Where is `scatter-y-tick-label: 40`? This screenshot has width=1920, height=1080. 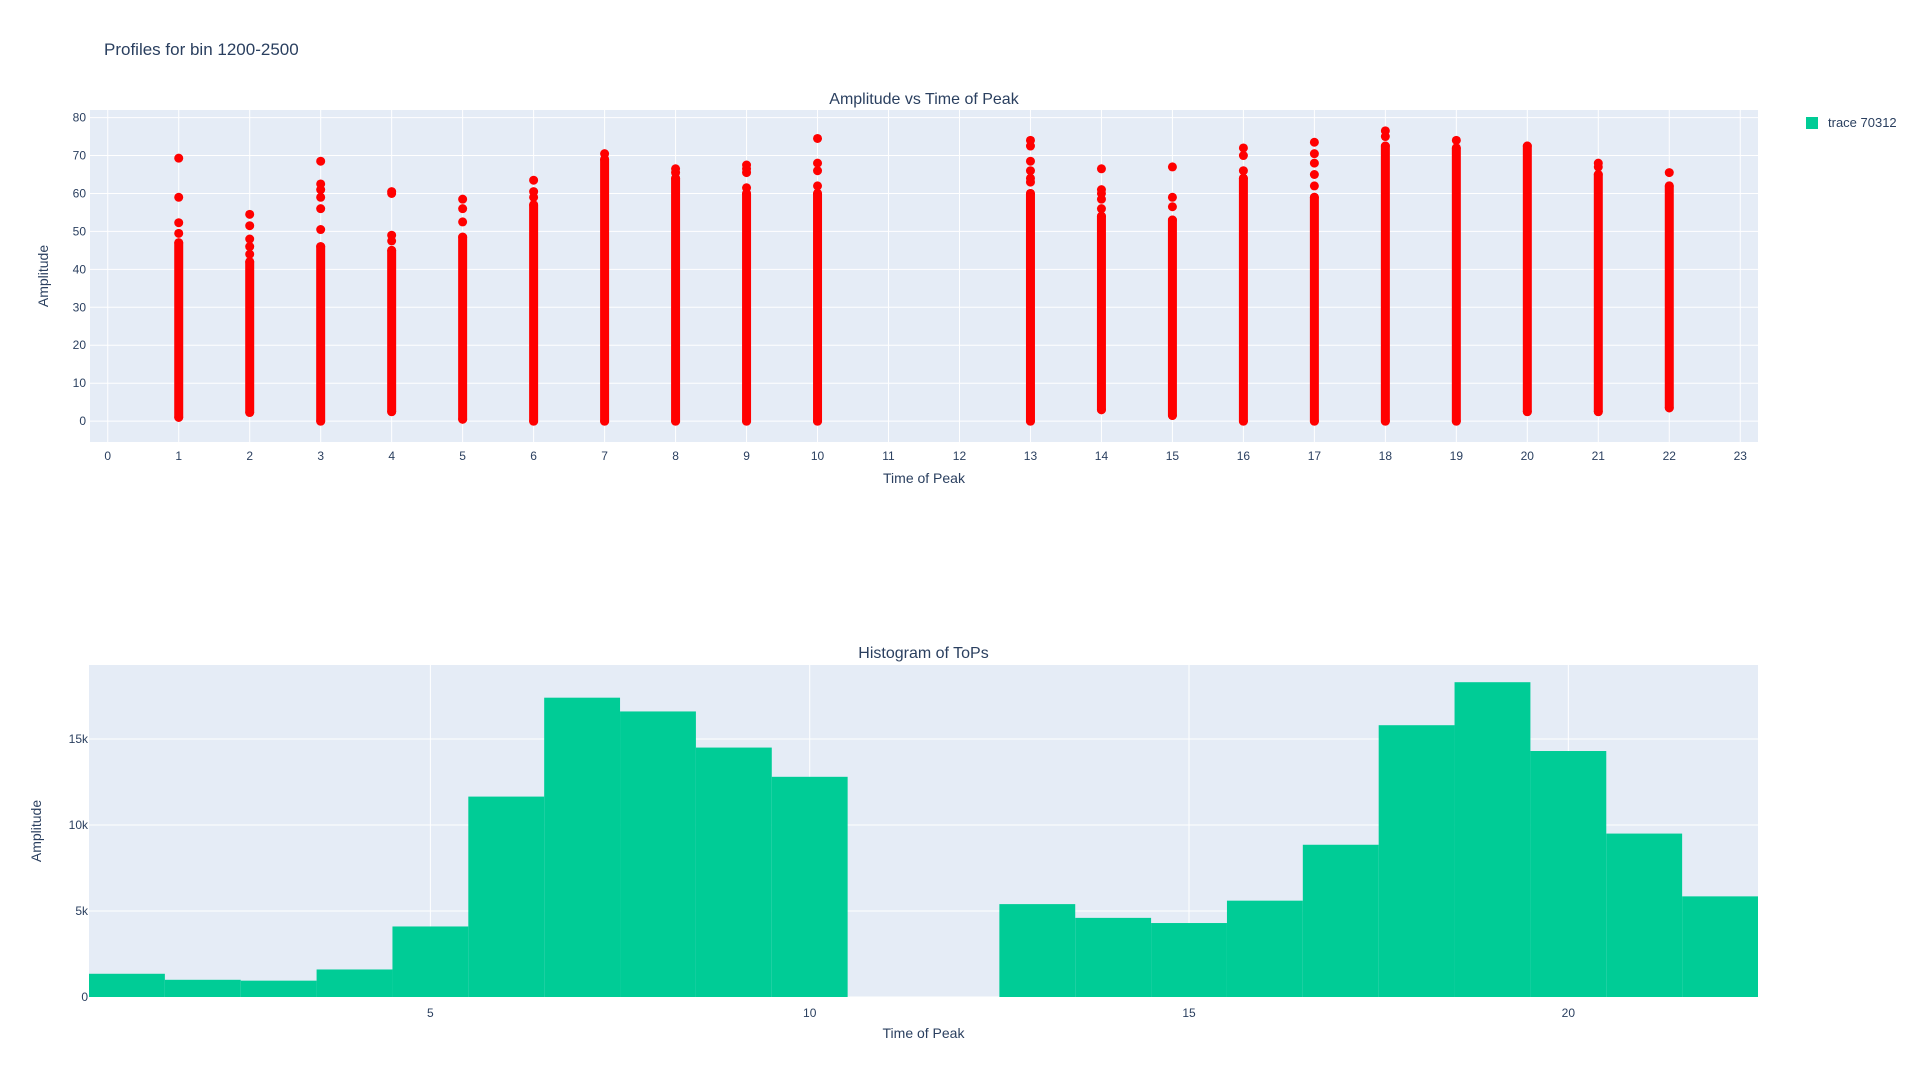 scatter-y-tick-label: 40 is located at coordinates (80, 269).